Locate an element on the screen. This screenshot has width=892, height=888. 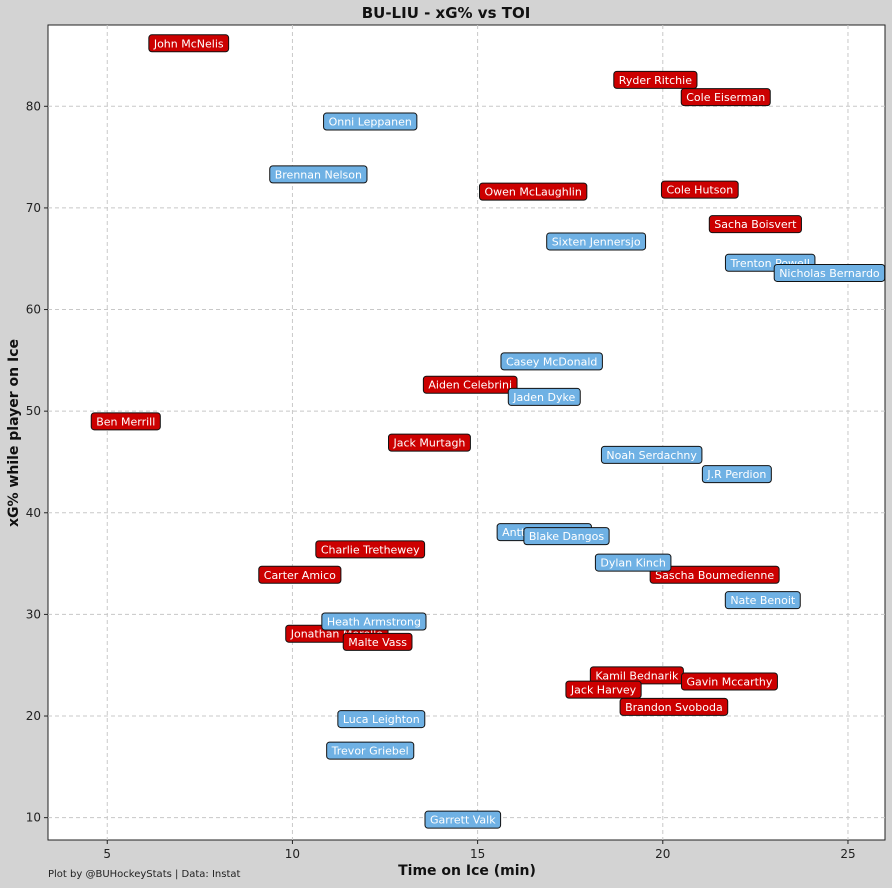
player-label-text: Luca Leighton is located at coordinates (381, 719).